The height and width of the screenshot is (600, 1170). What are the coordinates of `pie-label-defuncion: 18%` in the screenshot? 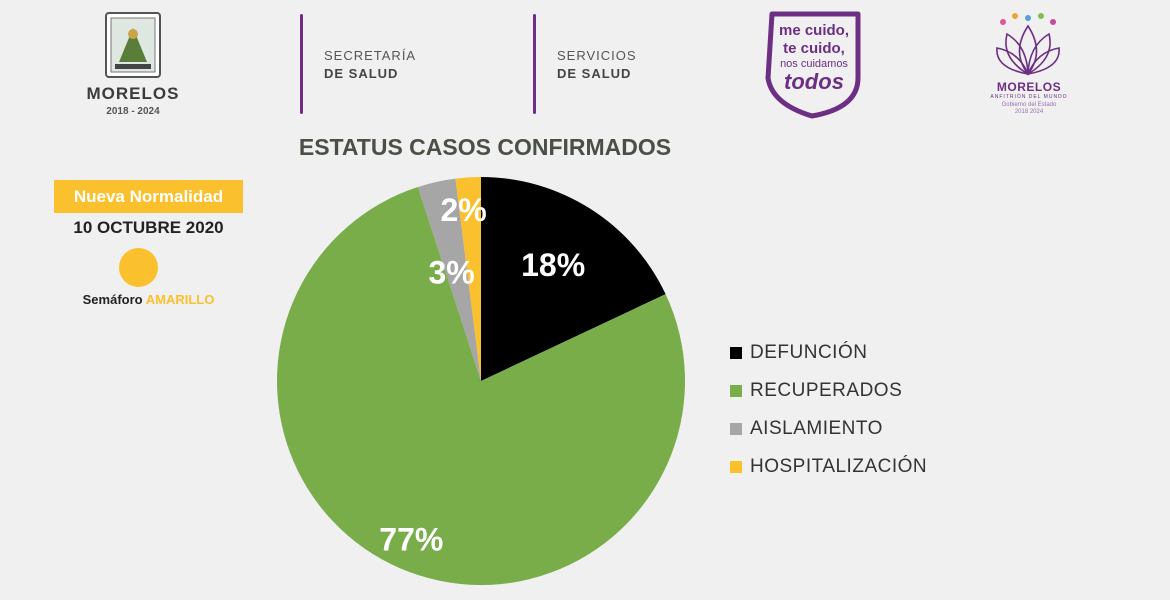 It's located at (553, 265).